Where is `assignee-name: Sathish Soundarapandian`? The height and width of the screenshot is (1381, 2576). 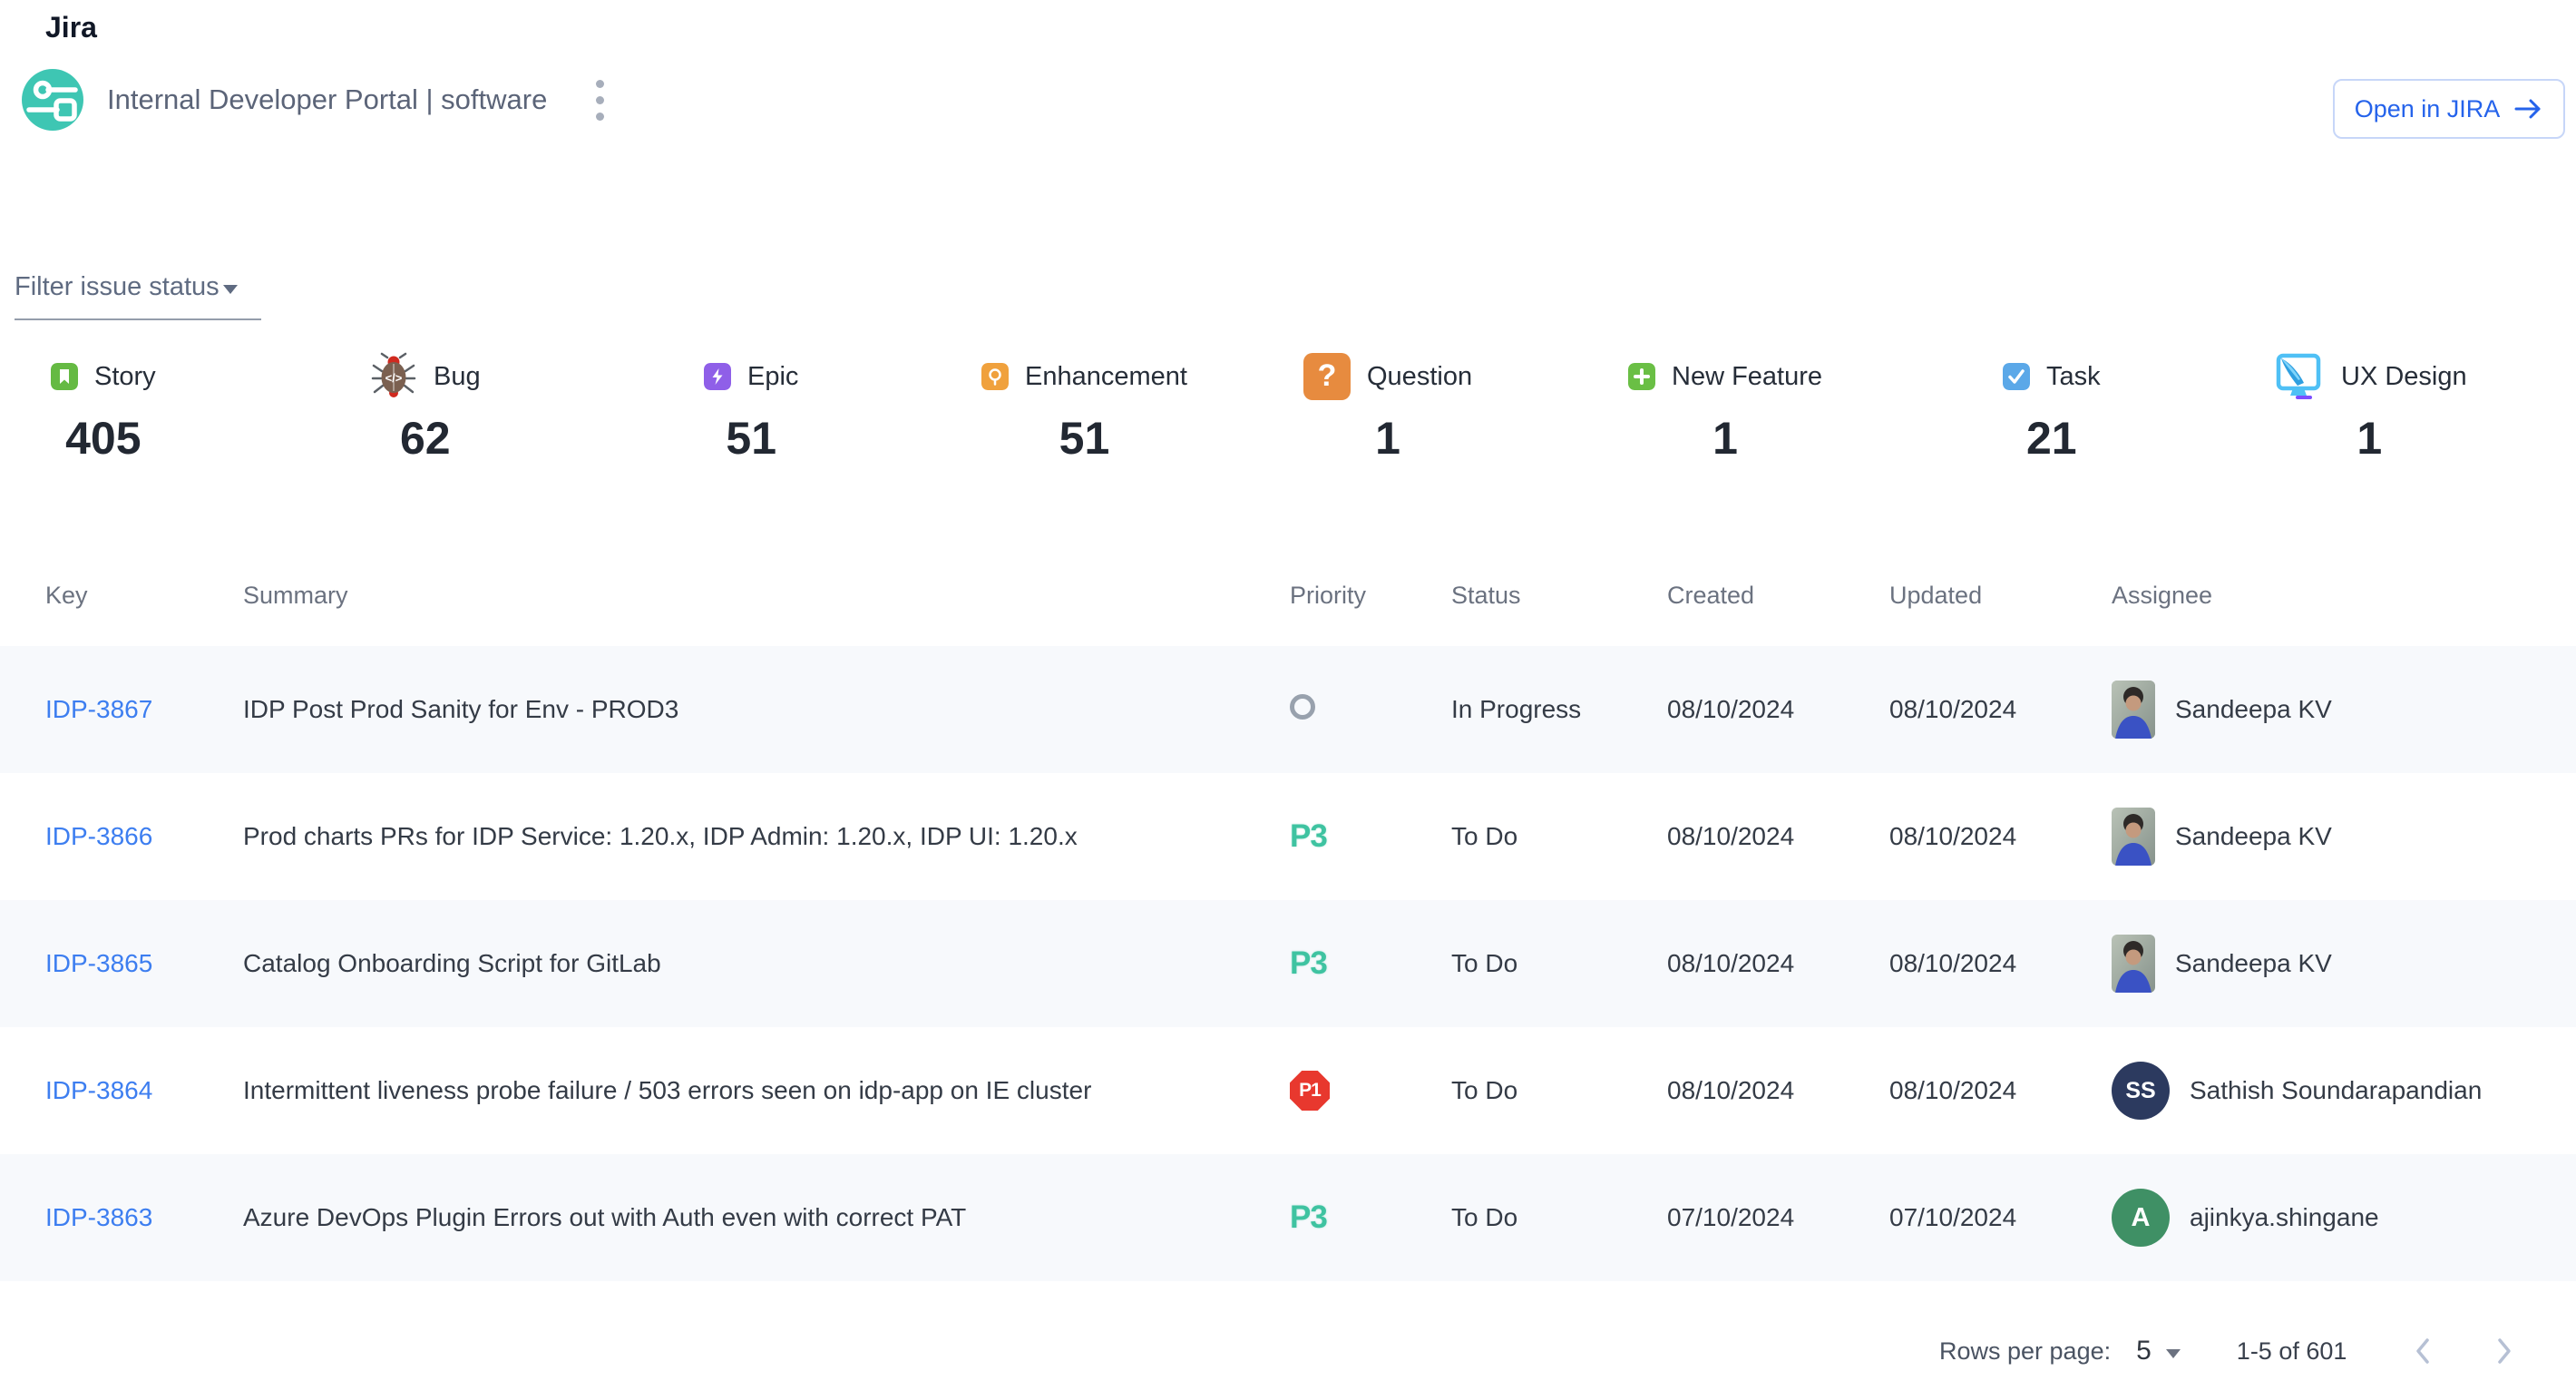
assignee-name: Sathish Soundarapandian is located at coordinates (2336, 1090).